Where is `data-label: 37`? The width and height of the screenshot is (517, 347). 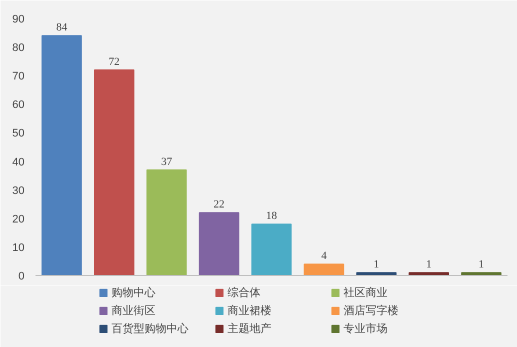
data-label: 37 is located at coordinates (167, 162).